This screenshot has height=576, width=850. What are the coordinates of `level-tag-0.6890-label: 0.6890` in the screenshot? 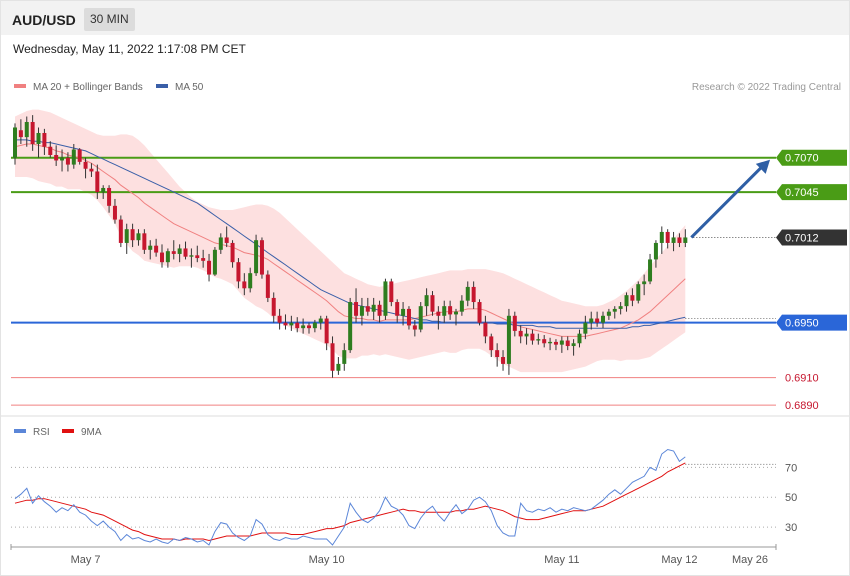 It's located at (802, 406).